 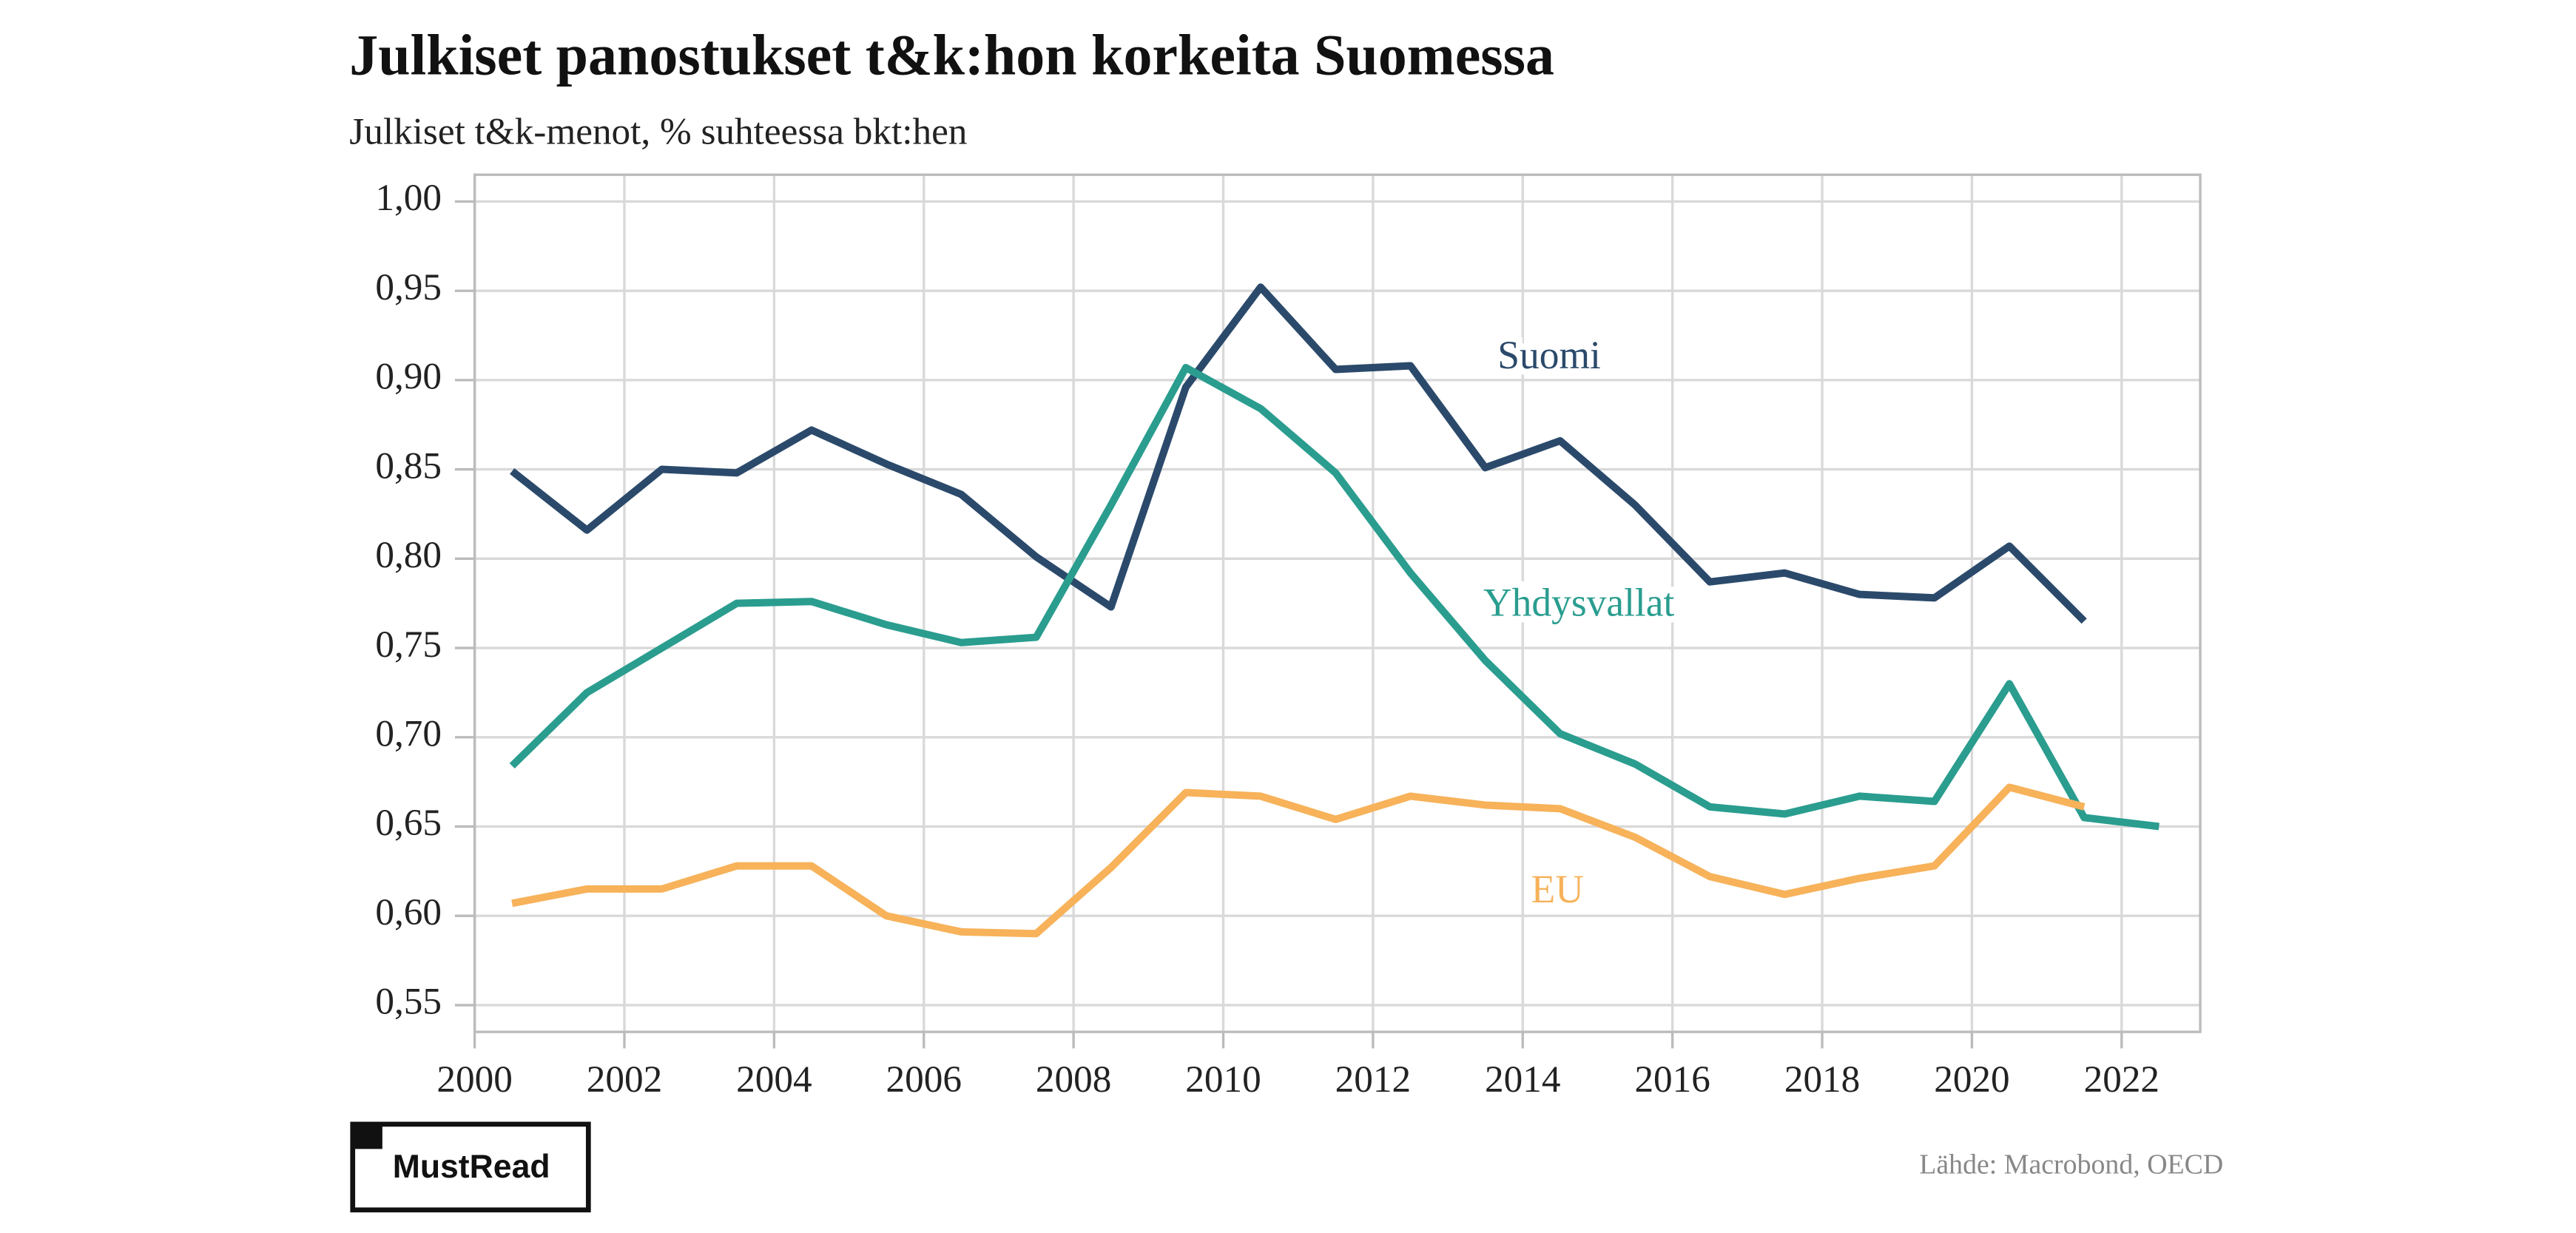 I want to click on x-tick-label: 2004, so click(x=774, y=1079).